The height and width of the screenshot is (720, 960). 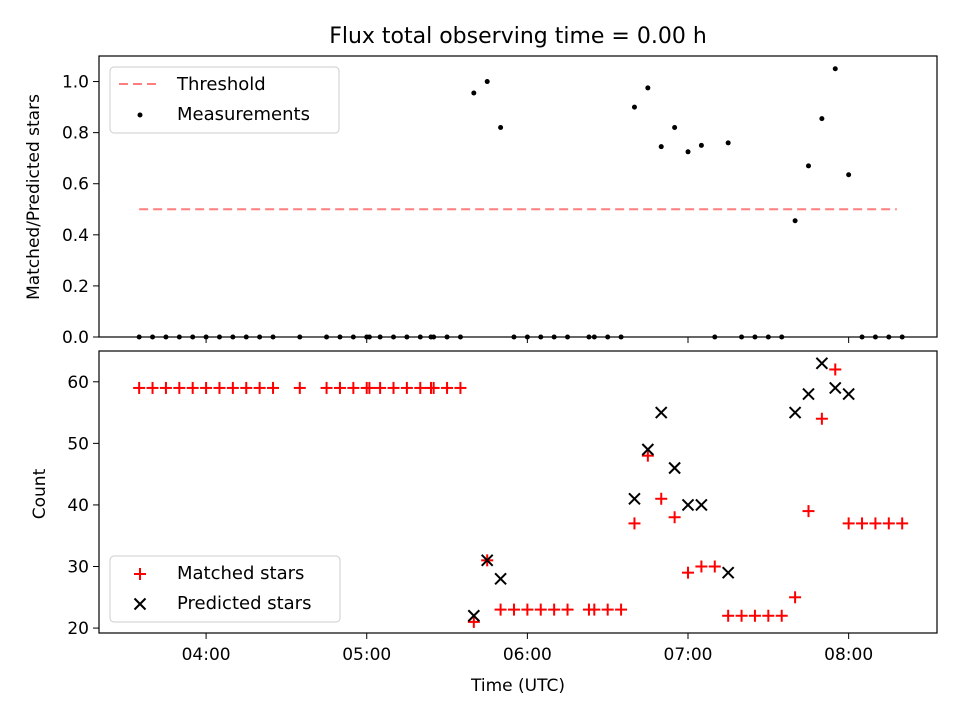 I want to click on bottom-panel-y-axis-label: Count, so click(x=40, y=493).